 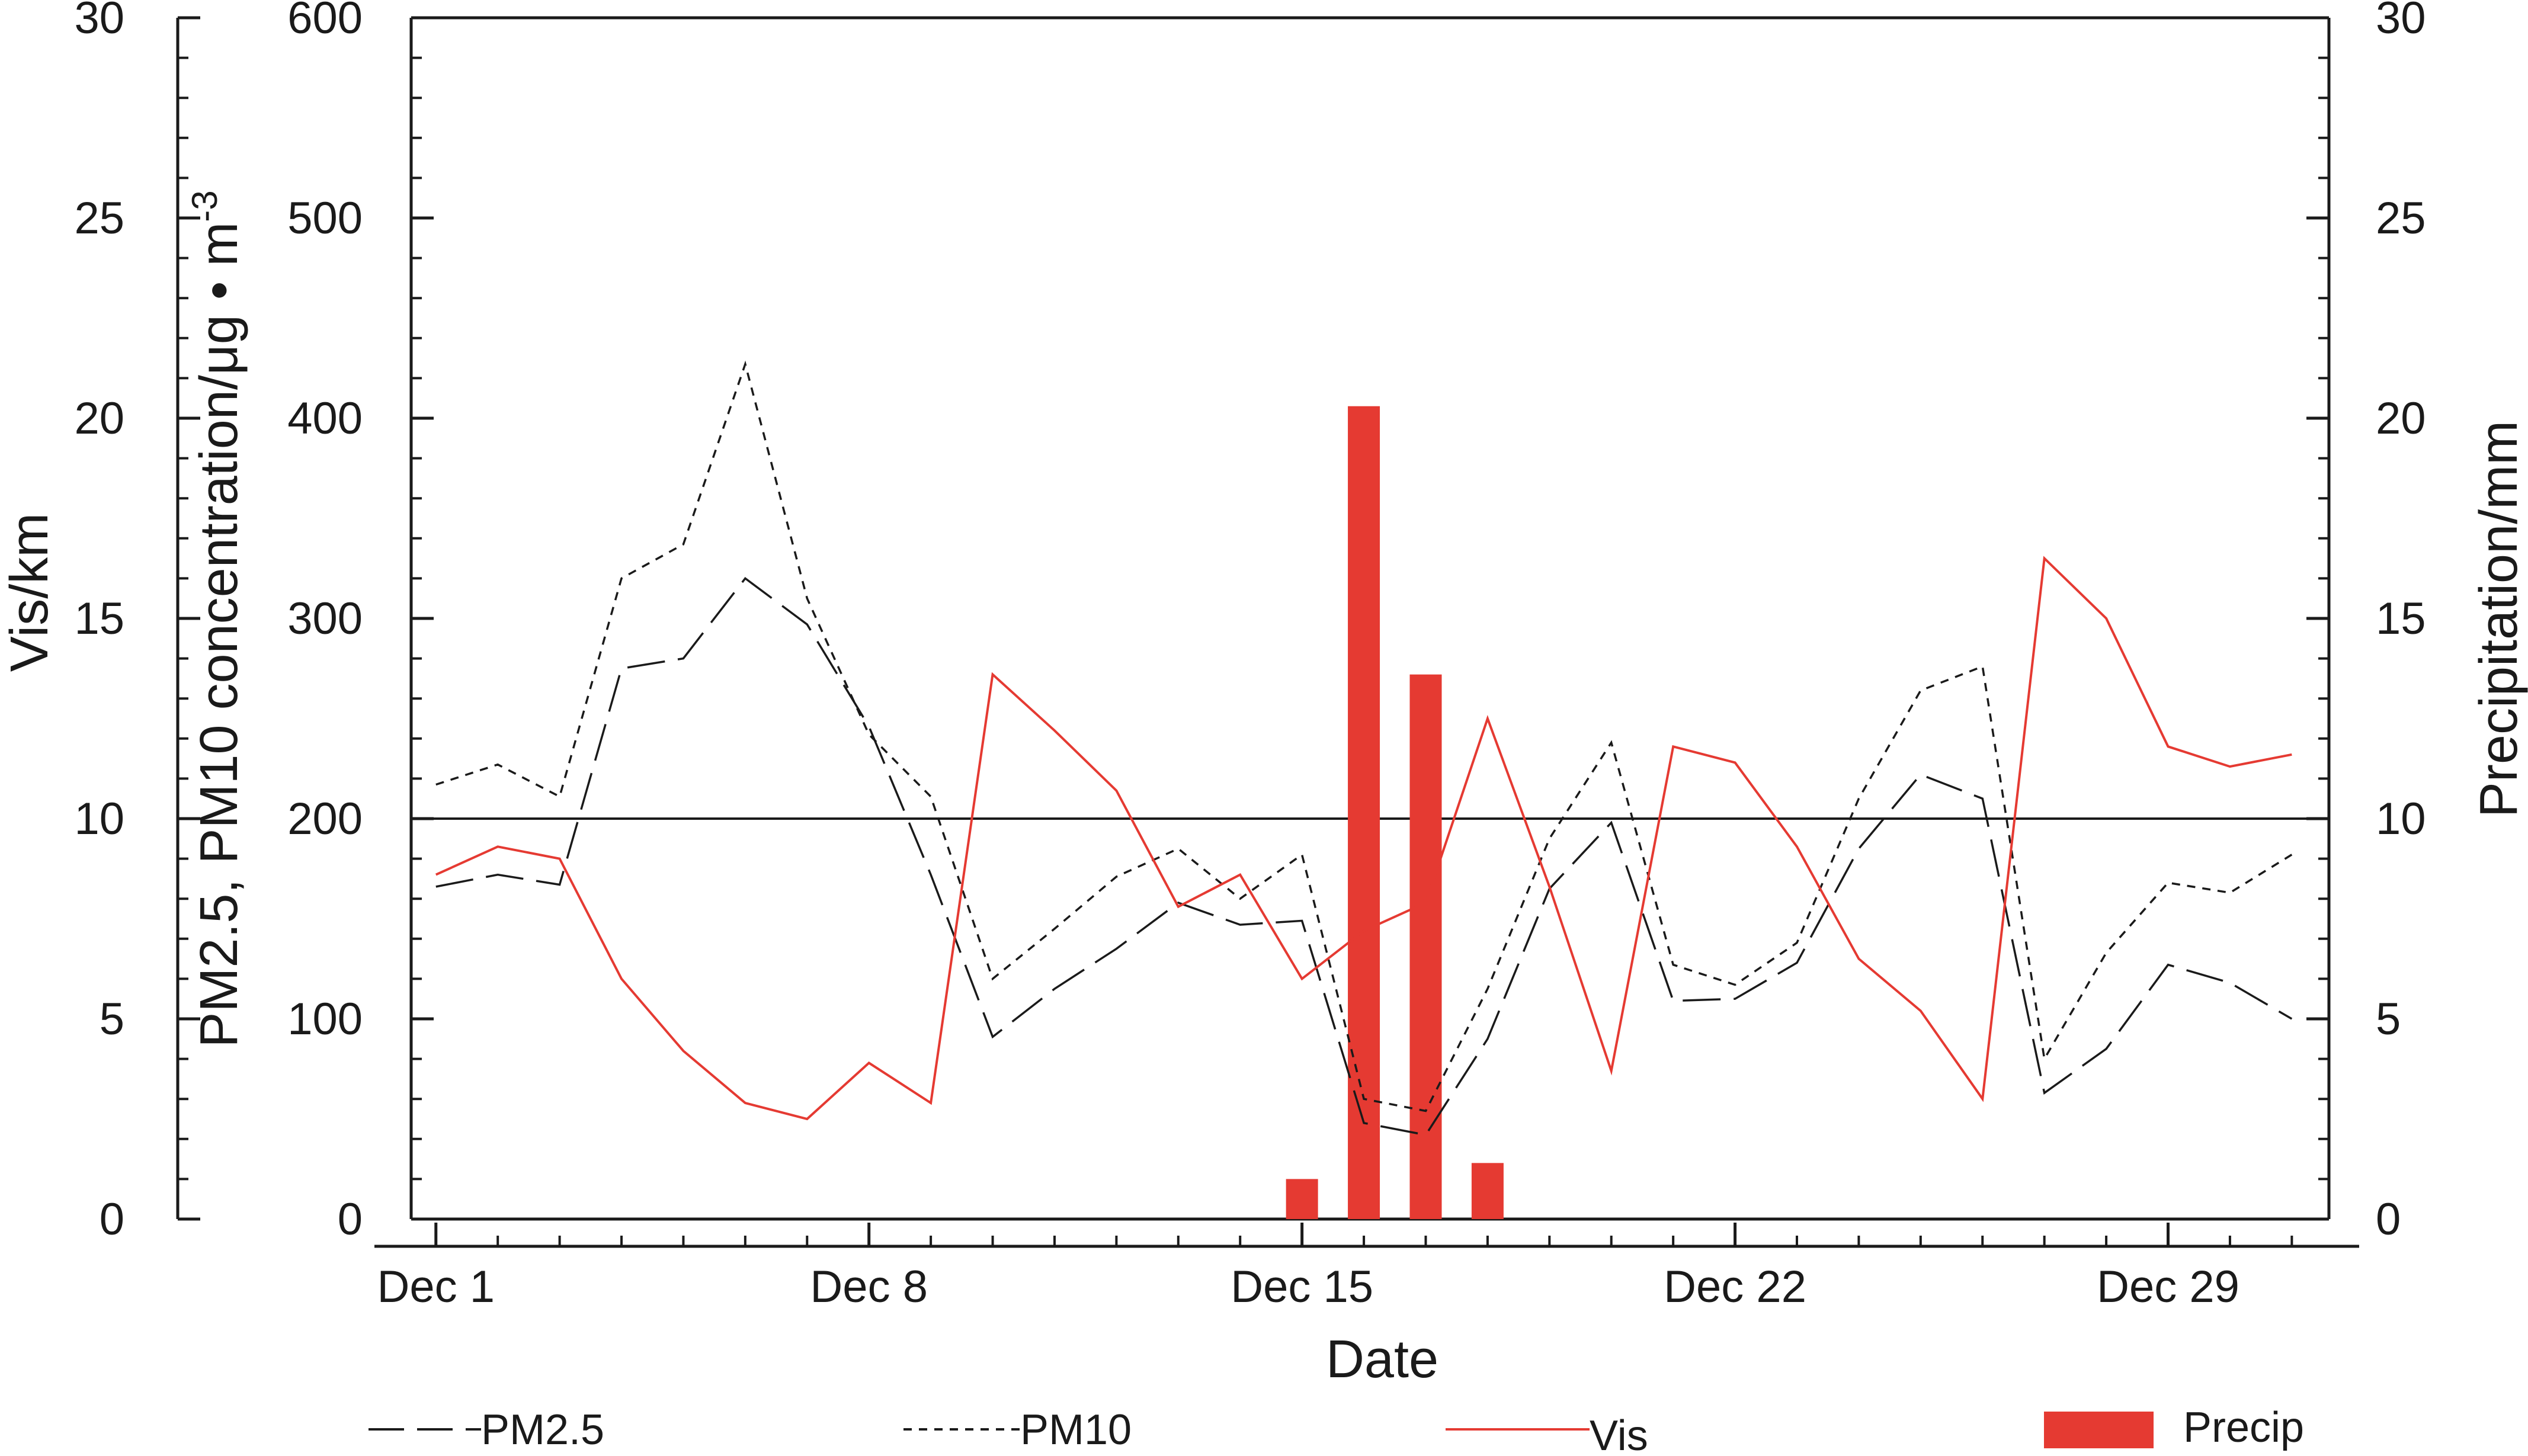 What do you see at coordinates (542, 1430) in the screenshot?
I see `legend-label-pm25: PM2.5` at bounding box center [542, 1430].